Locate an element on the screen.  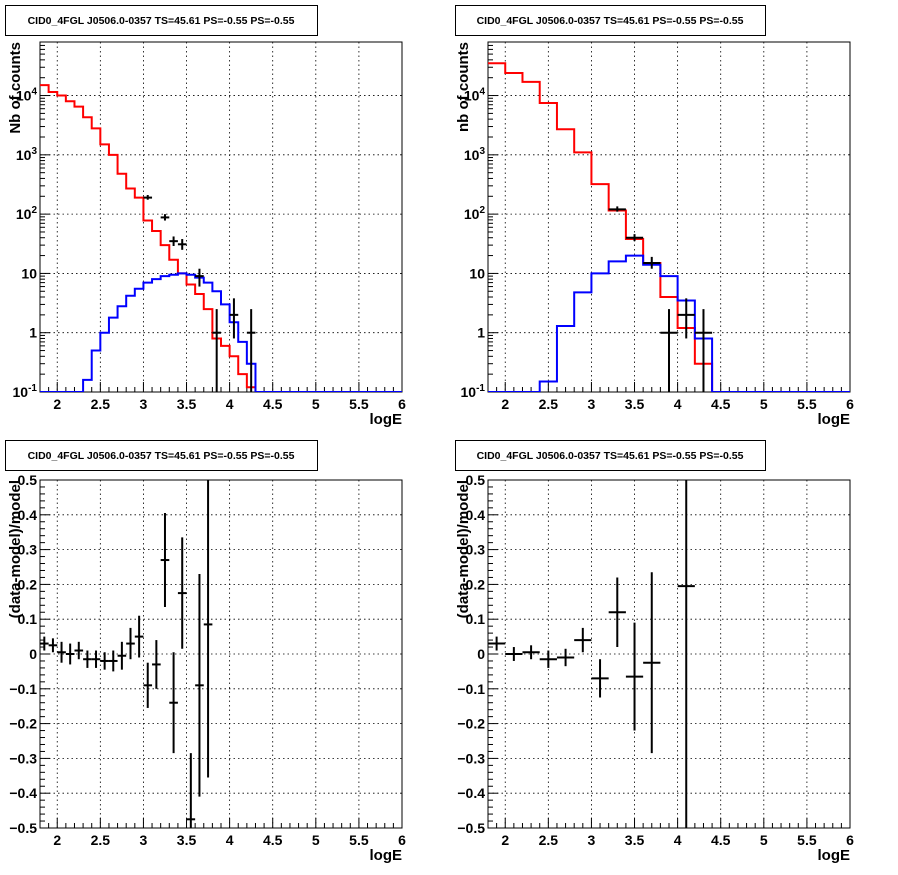
y-axis-label: nb of counts is located at coordinates (463, 87).